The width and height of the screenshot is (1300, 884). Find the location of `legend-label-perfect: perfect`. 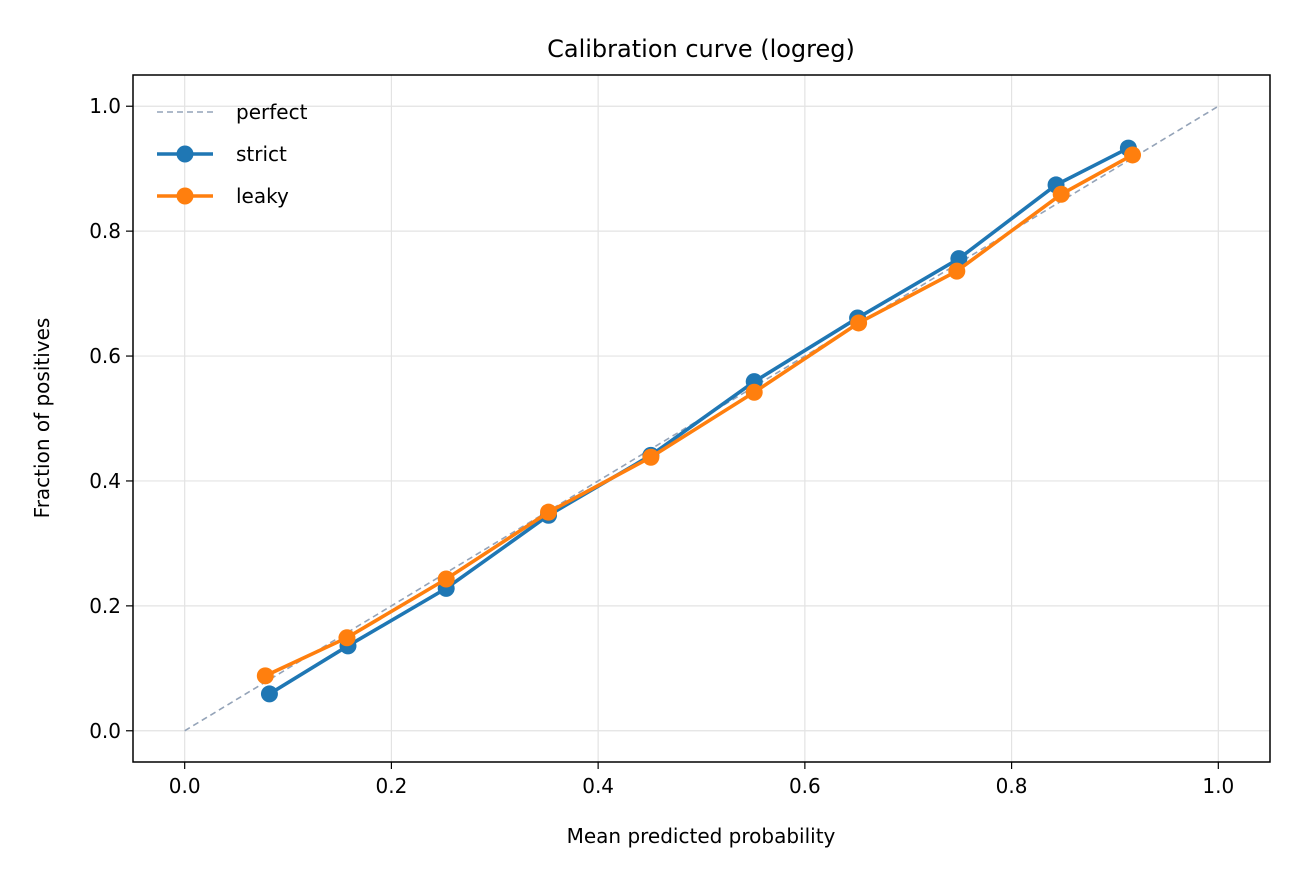

legend-label-perfect: perfect is located at coordinates (272, 112).